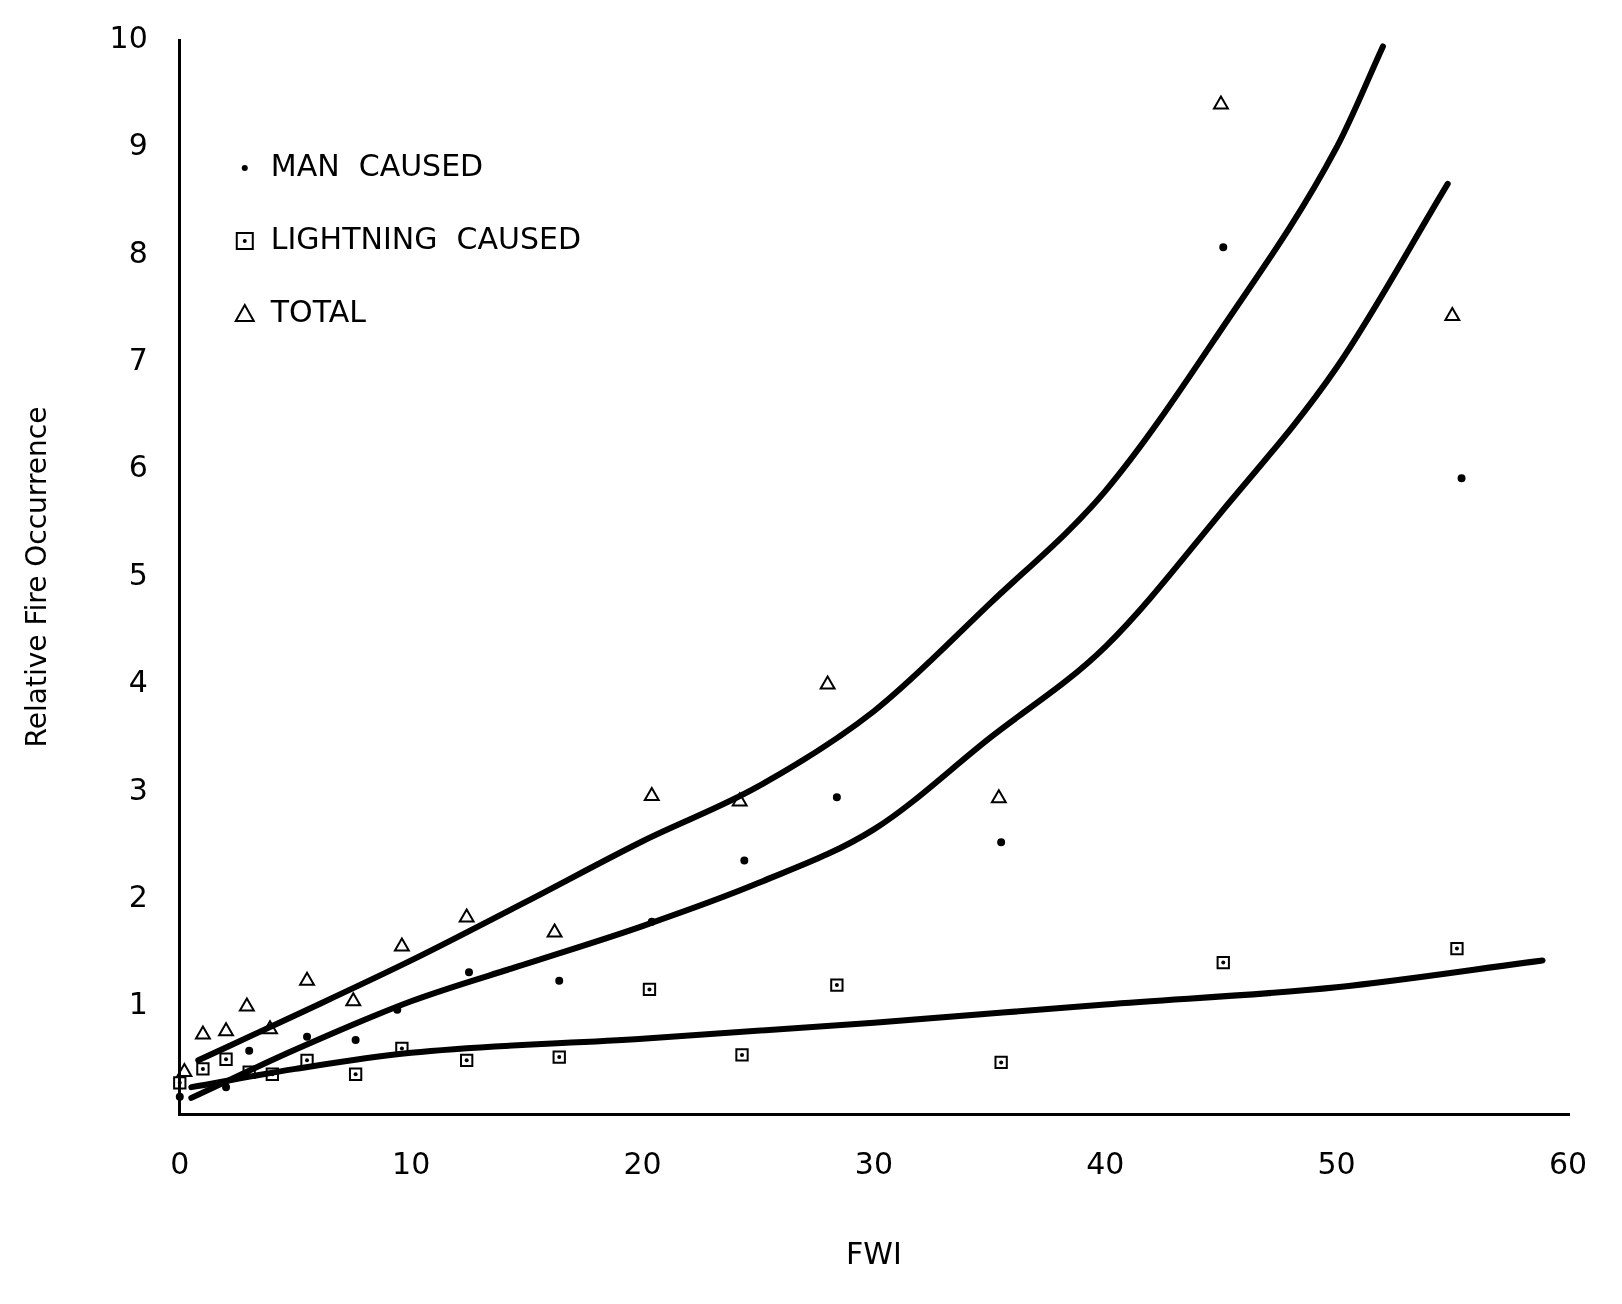 Image resolution: width=1622 pixels, height=1304 pixels. I want to click on legend-label: MAN CAUSED, so click(377, 165).